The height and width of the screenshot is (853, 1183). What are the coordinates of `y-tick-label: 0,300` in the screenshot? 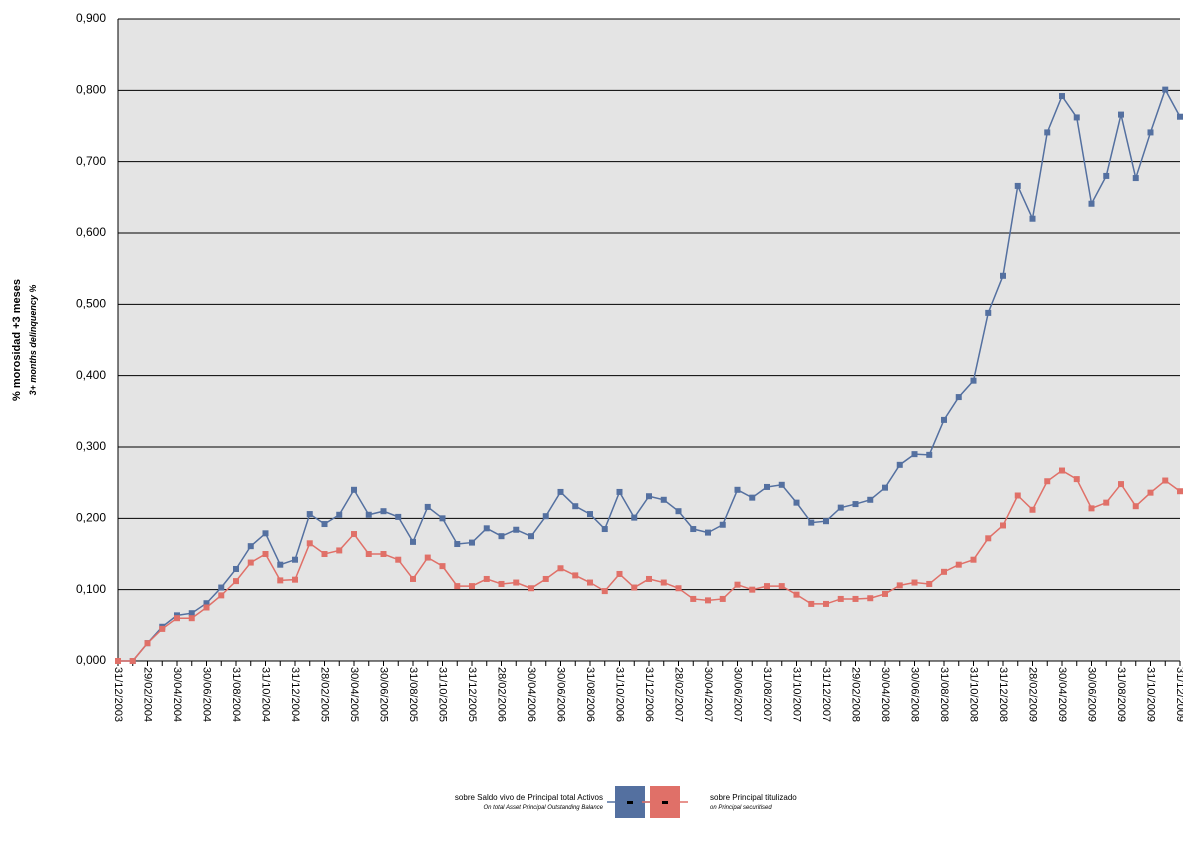 It's located at (91, 446).